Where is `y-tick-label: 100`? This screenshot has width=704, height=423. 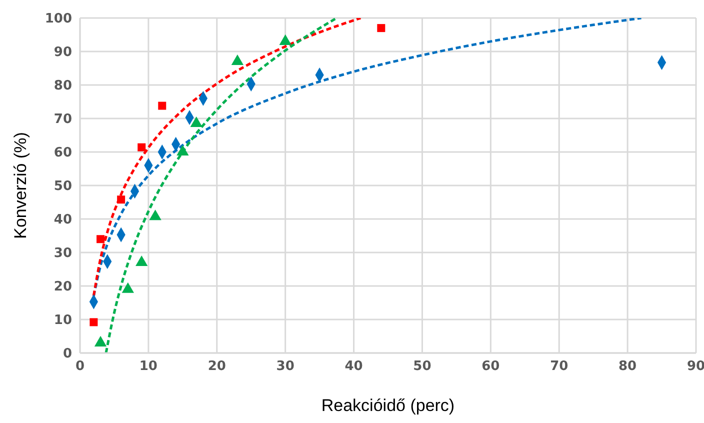 y-tick-label: 100 is located at coordinates (58, 19).